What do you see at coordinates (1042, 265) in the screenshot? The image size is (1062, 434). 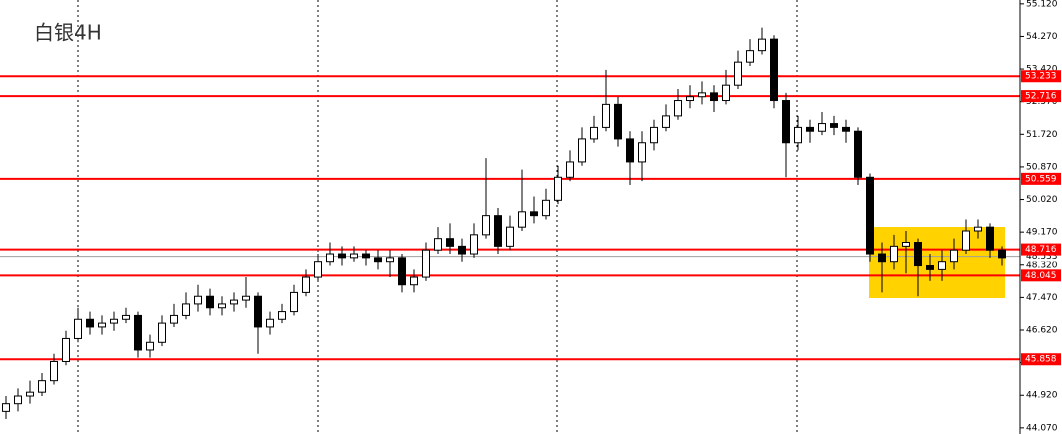 I see `y-tick-label: 48.320` at bounding box center [1042, 265].